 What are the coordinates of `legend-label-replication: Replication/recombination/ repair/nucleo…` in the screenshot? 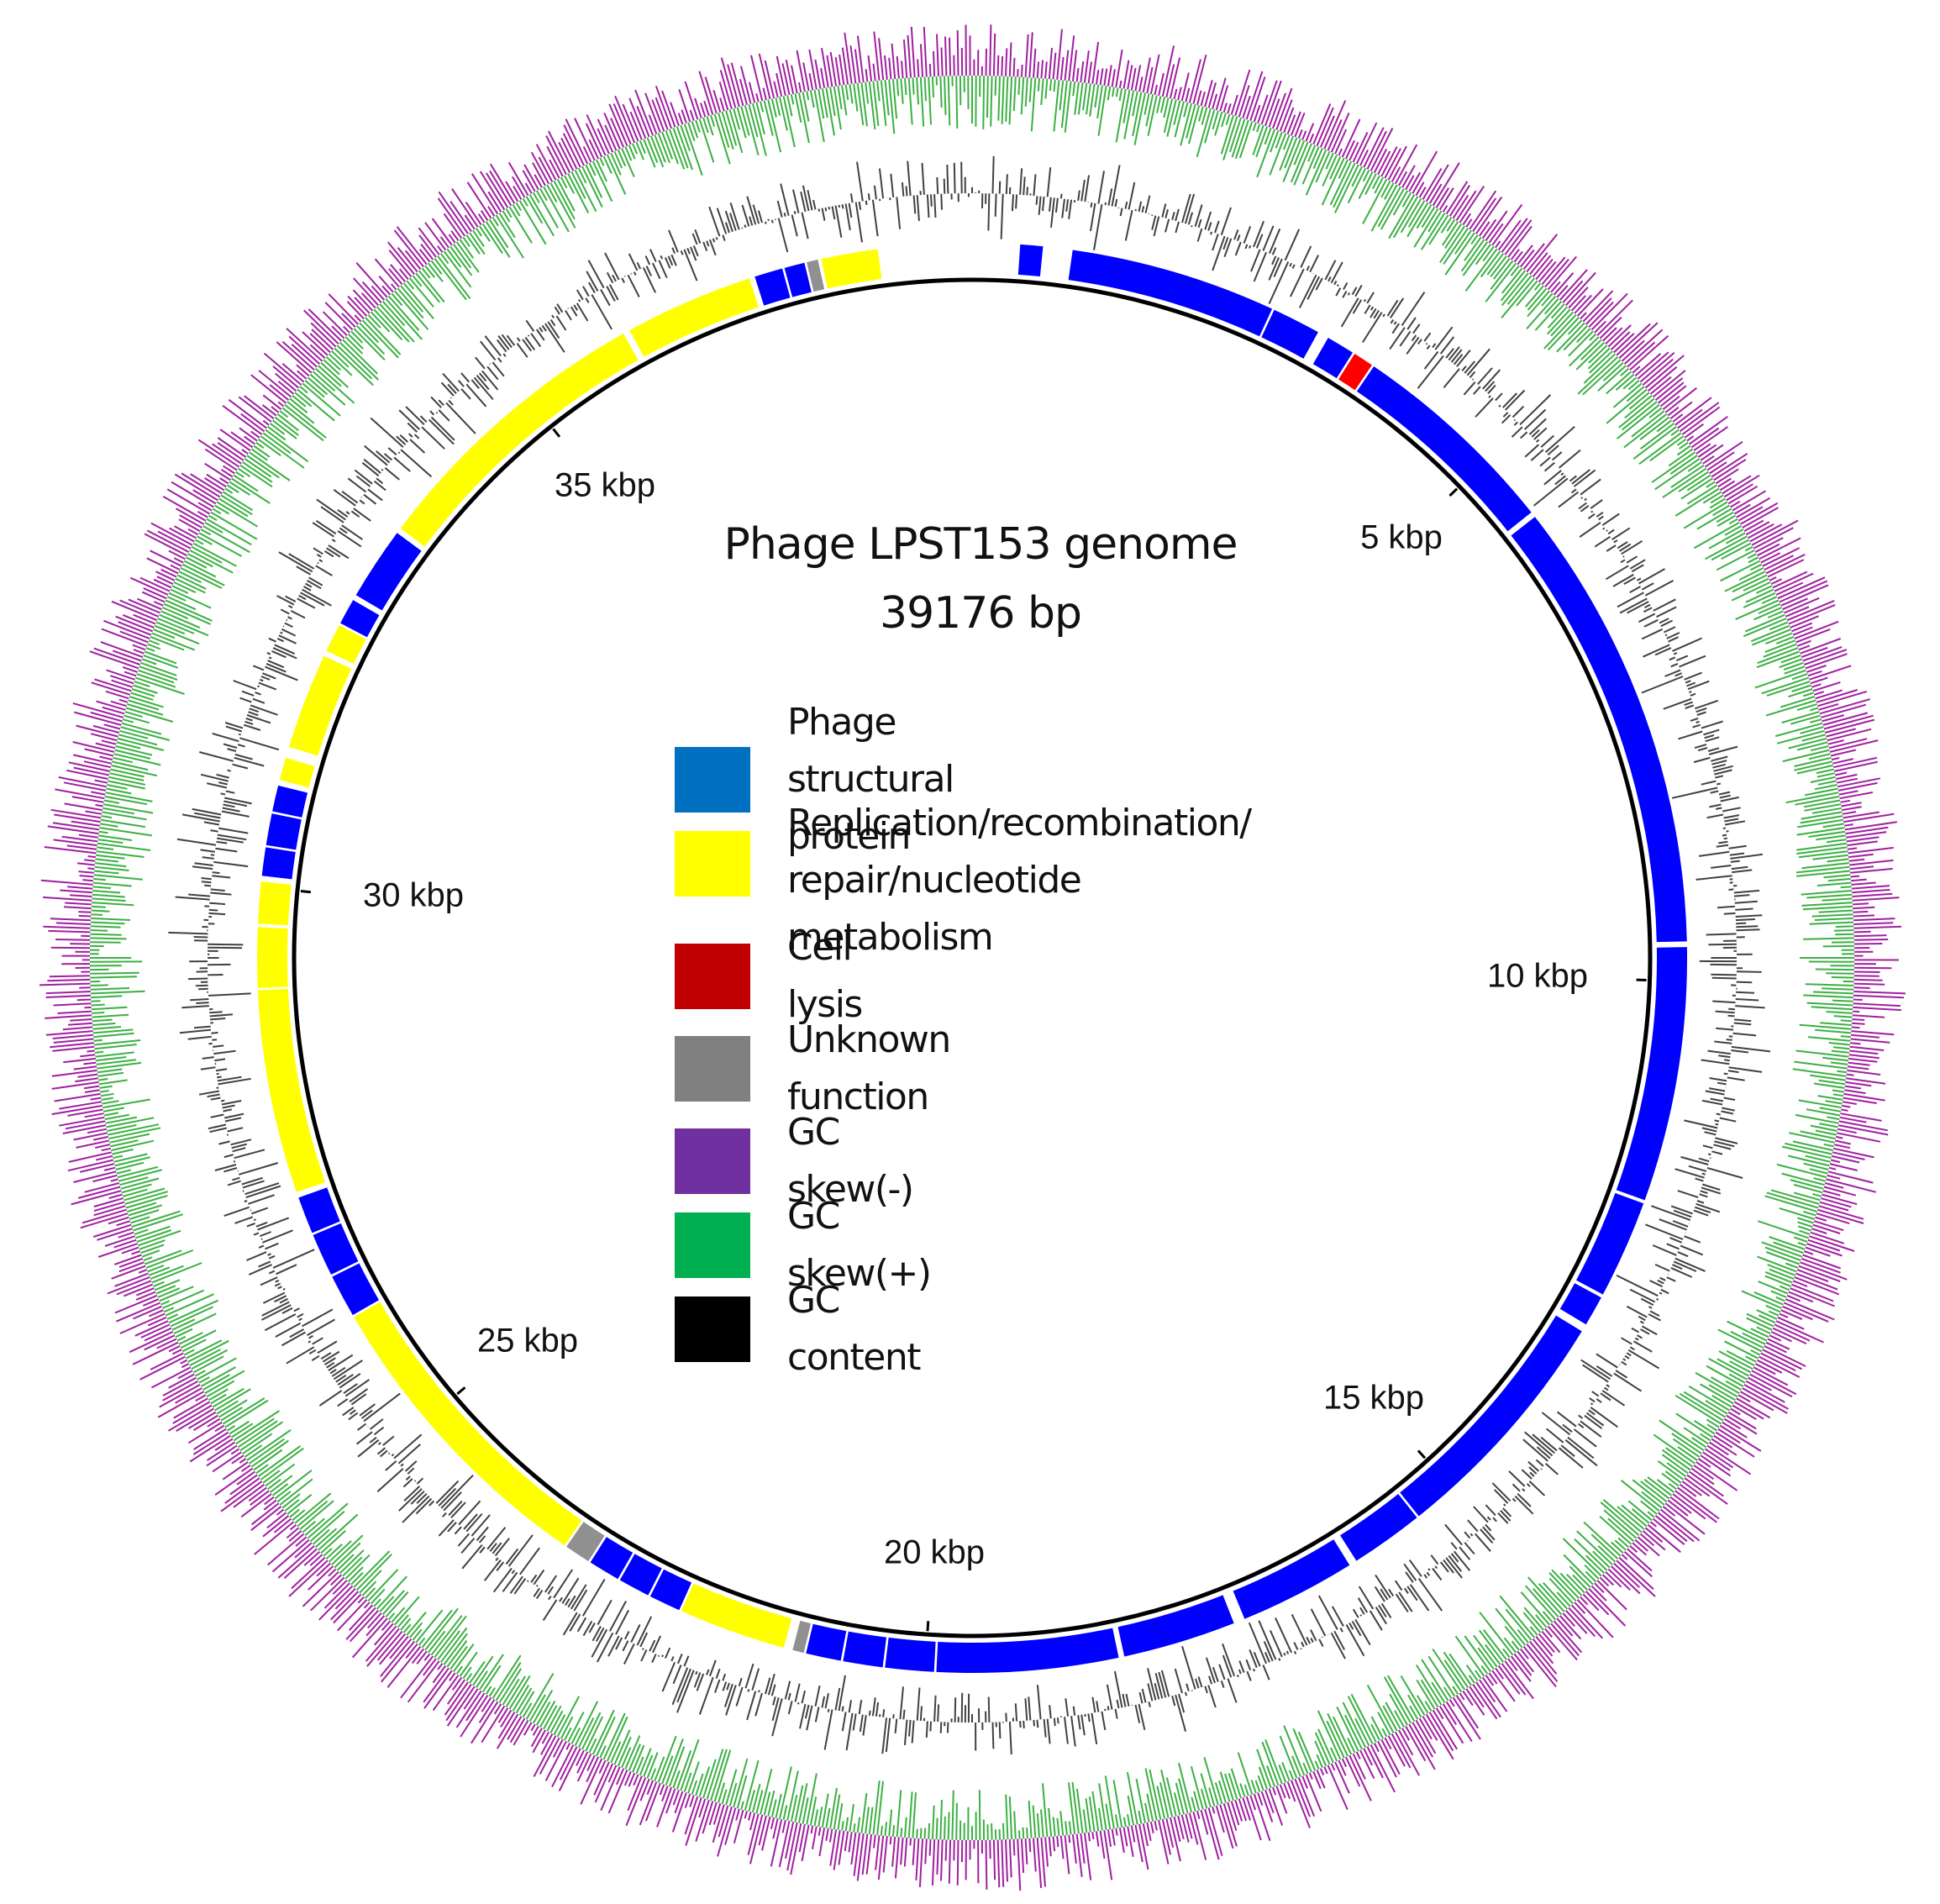 It's located at (1020, 880).